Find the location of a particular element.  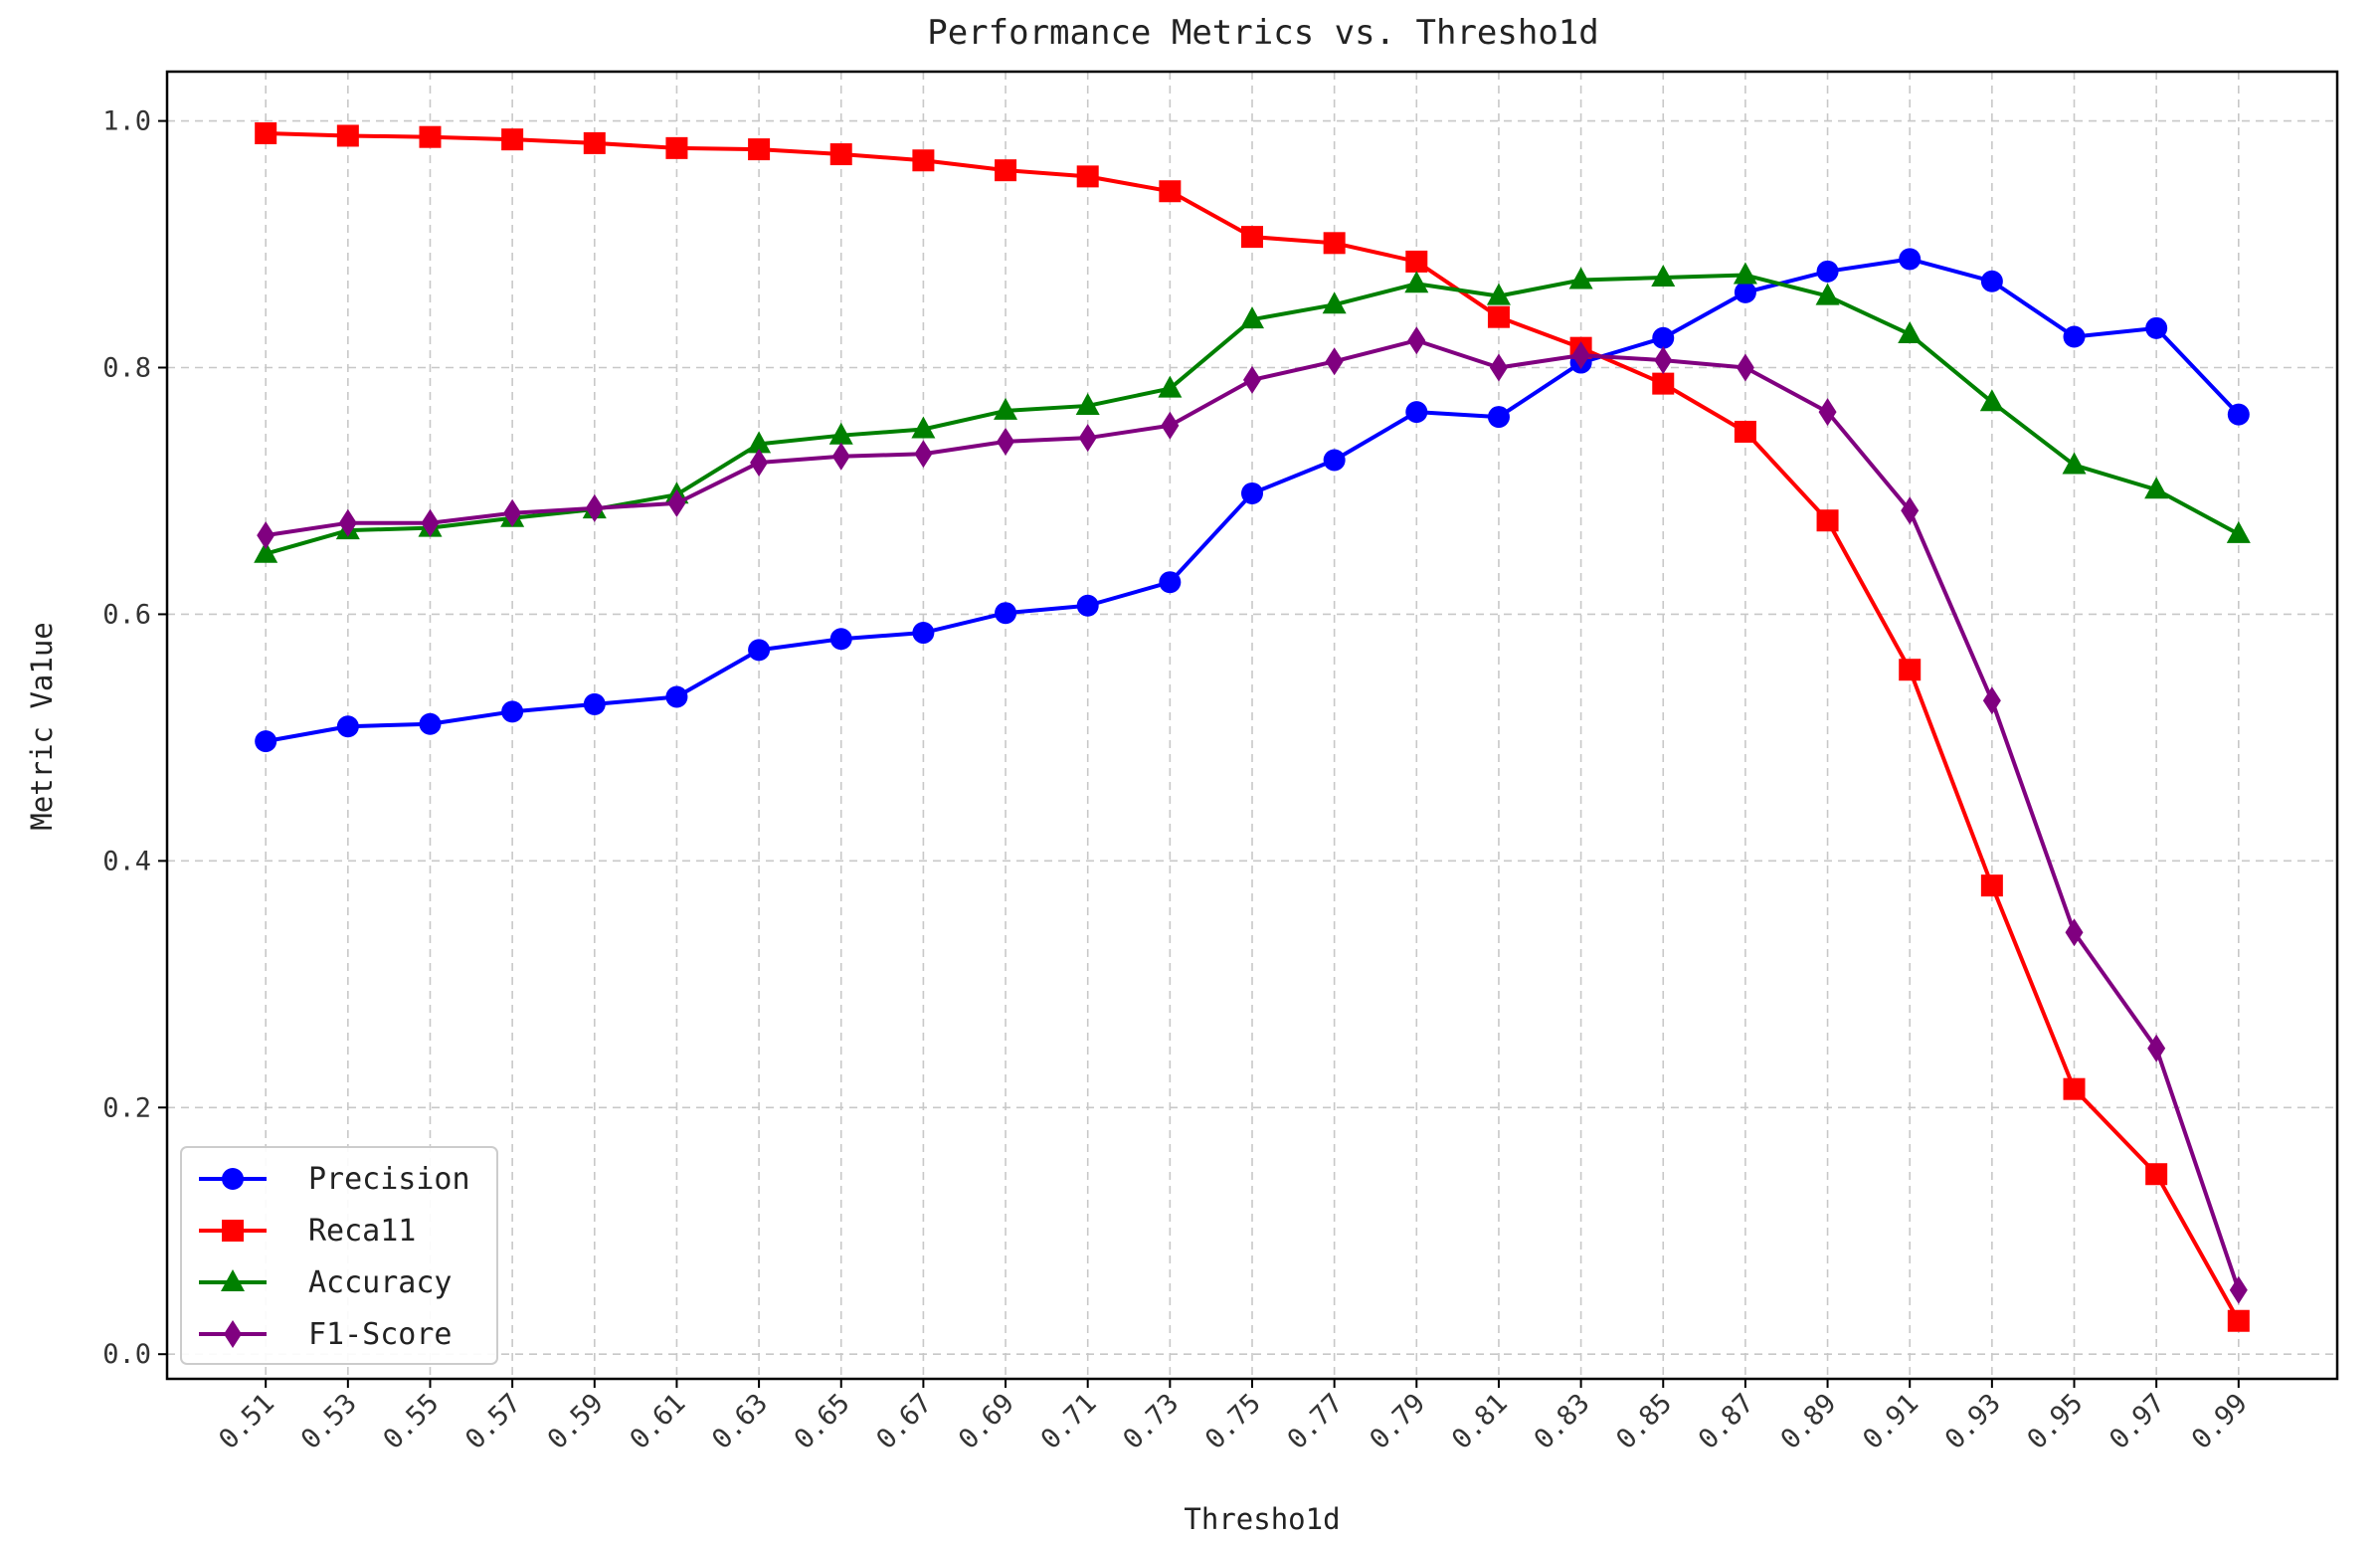

x-tick-label: 0.73 is located at coordinates (1151, 1421).